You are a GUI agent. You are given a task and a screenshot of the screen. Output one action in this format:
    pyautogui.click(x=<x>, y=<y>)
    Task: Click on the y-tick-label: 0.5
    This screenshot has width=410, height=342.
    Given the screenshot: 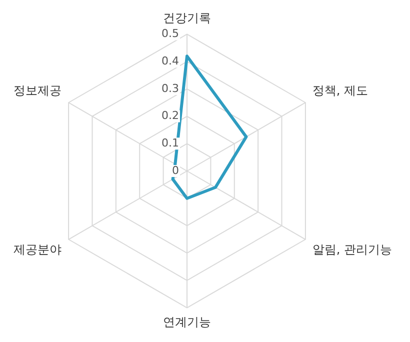 What is the action you would take?
    pyautogui.click(x=170, y=33)
    